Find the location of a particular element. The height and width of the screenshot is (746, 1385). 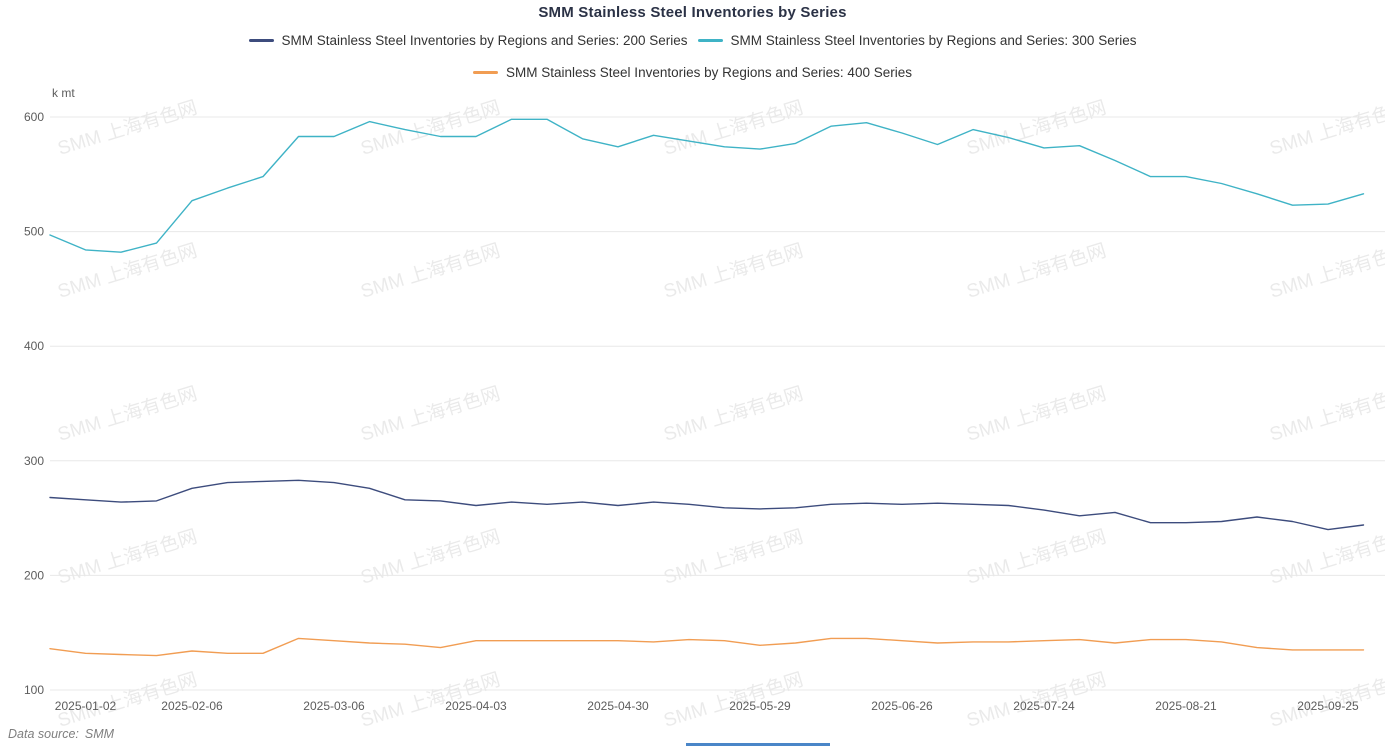

x-tick-label: 2025-01-02 is located at coordinates (86, 706).